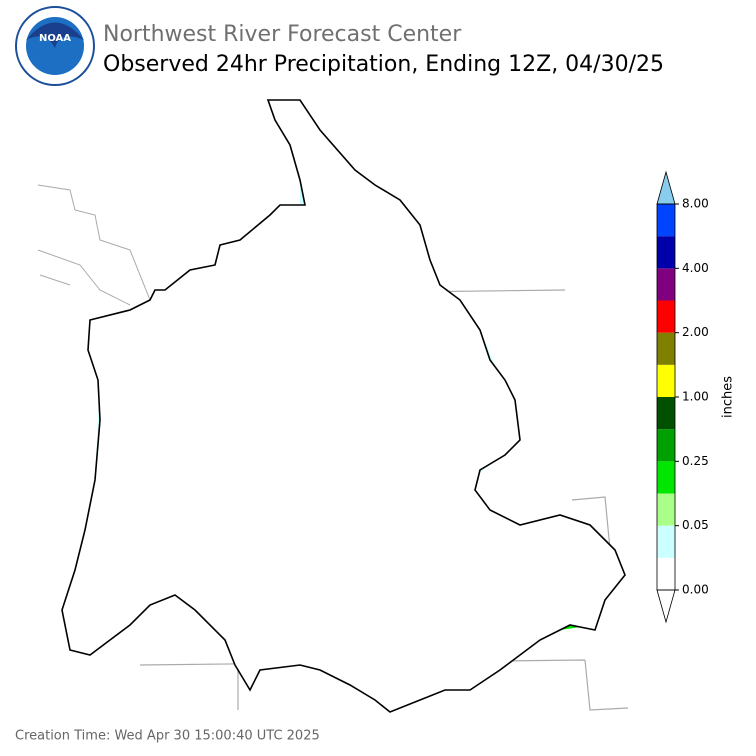 This screenshot has height=756, width=756. What do you see at coordinates (728, 397) in the screenshot?
I see `colorbar-label: inches` at bounding box center [728, 397].